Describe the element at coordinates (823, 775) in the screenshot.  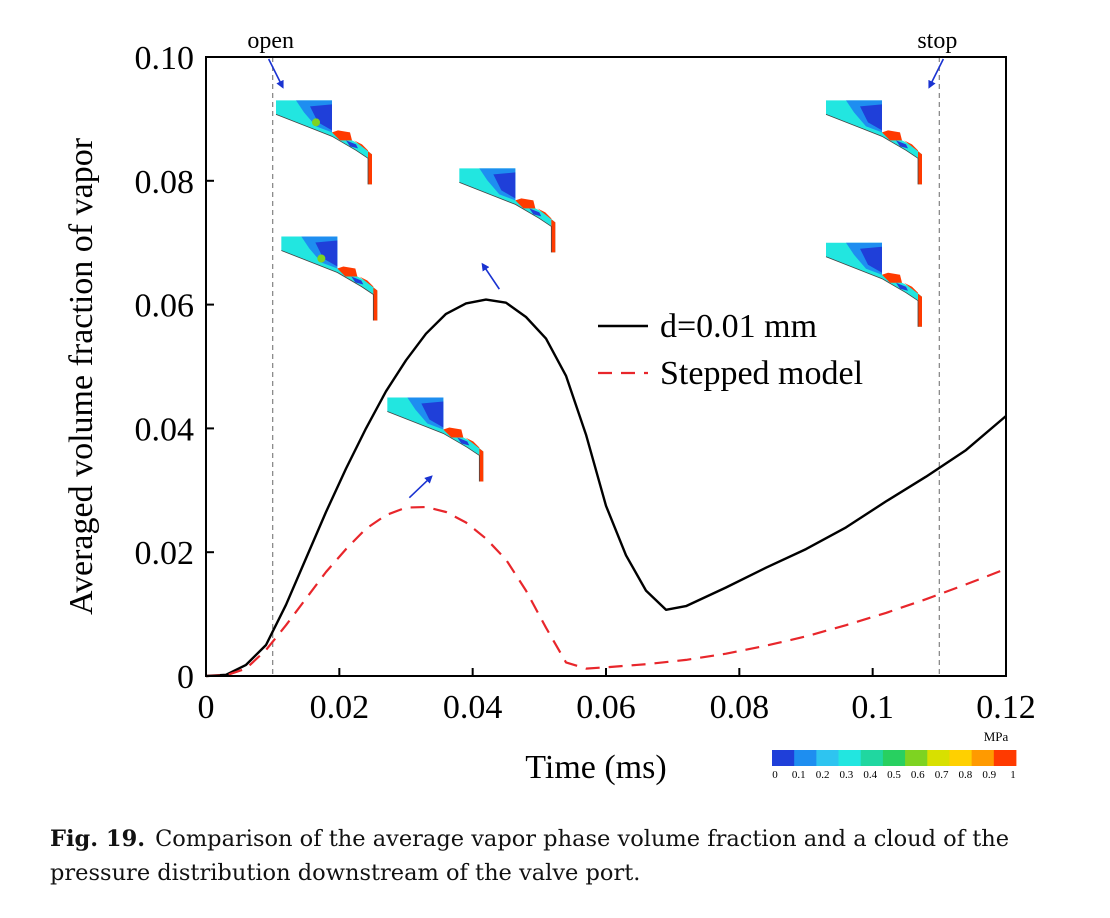
I see `colorbar-tick-label: 0.2` at that location.